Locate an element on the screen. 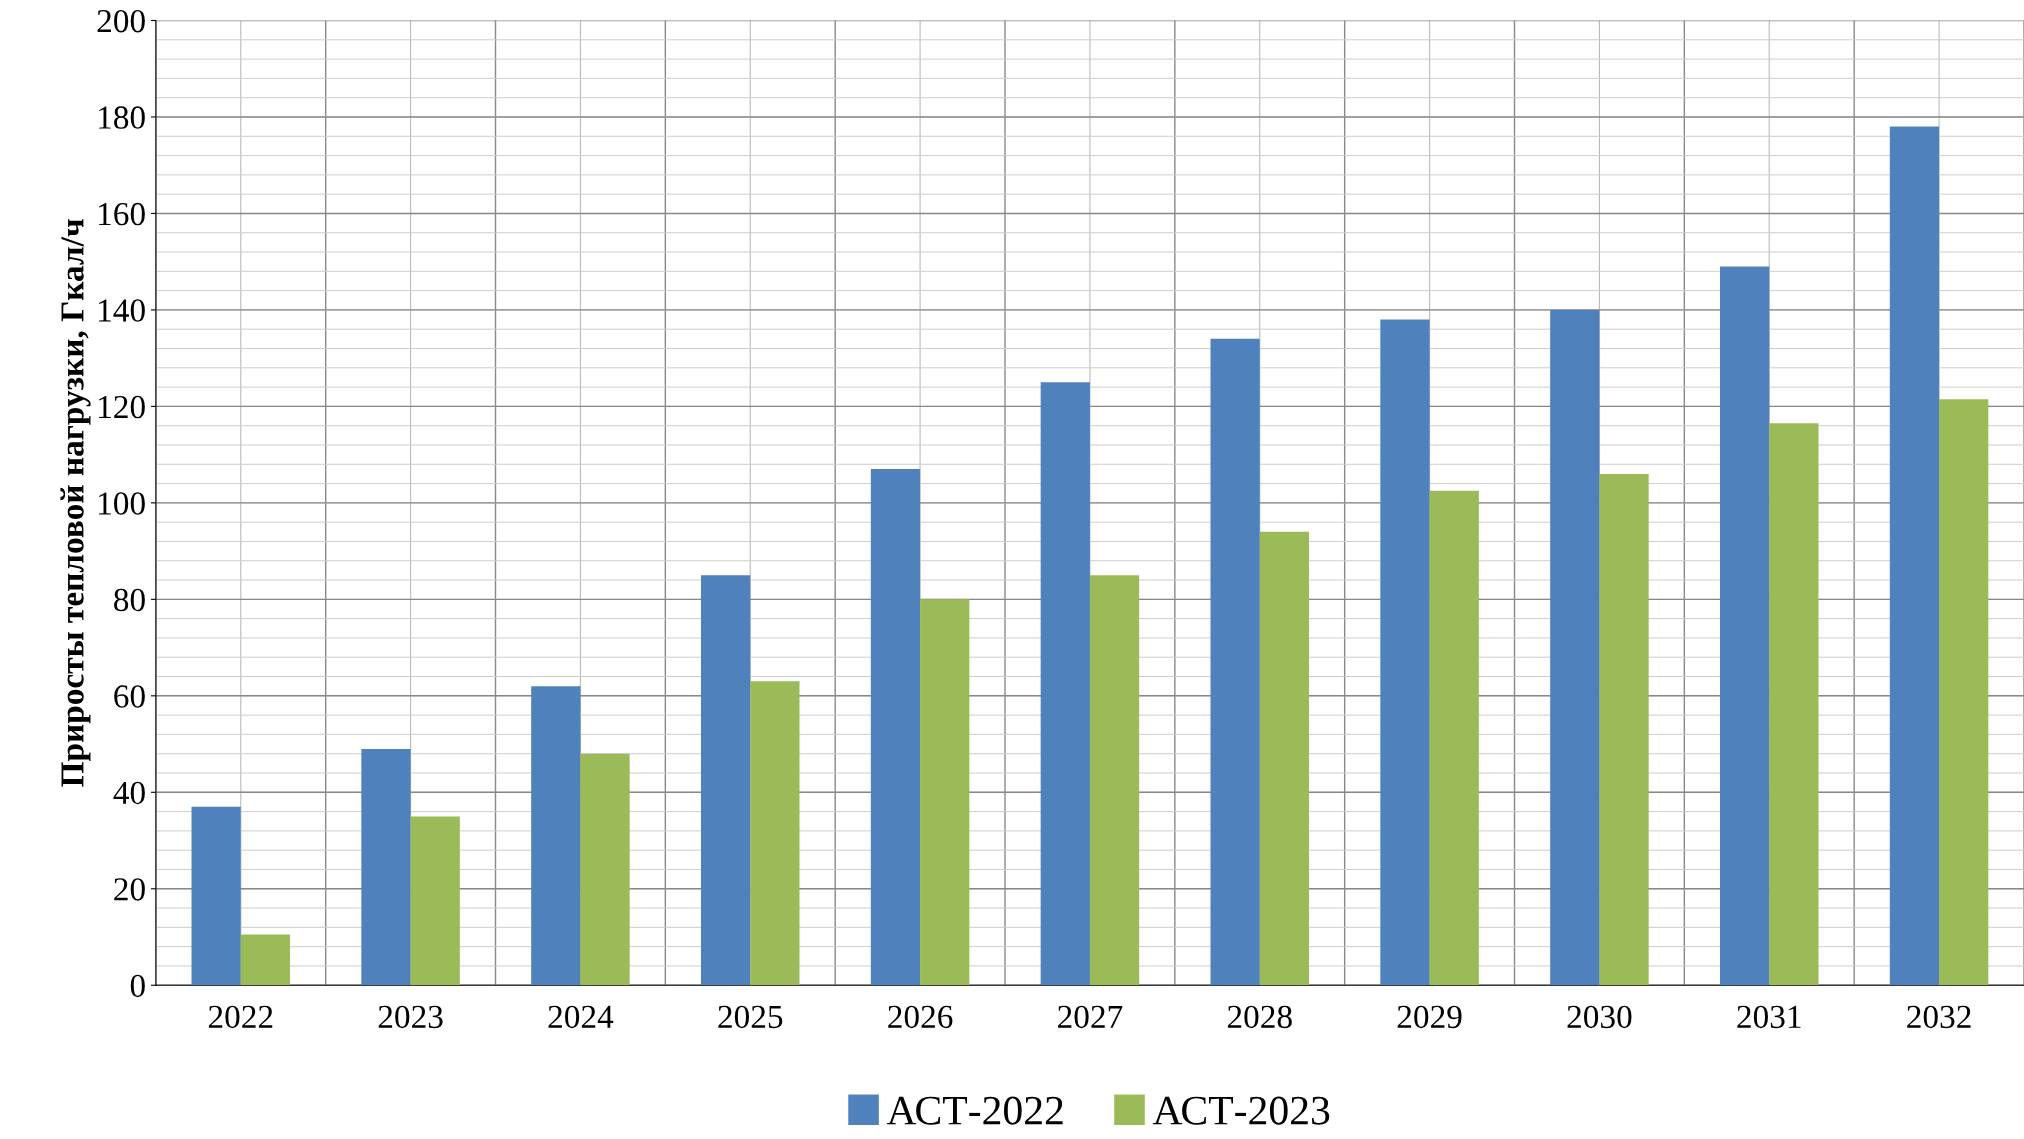  y-tick-label: 100 is located at coordinates (122, 503).